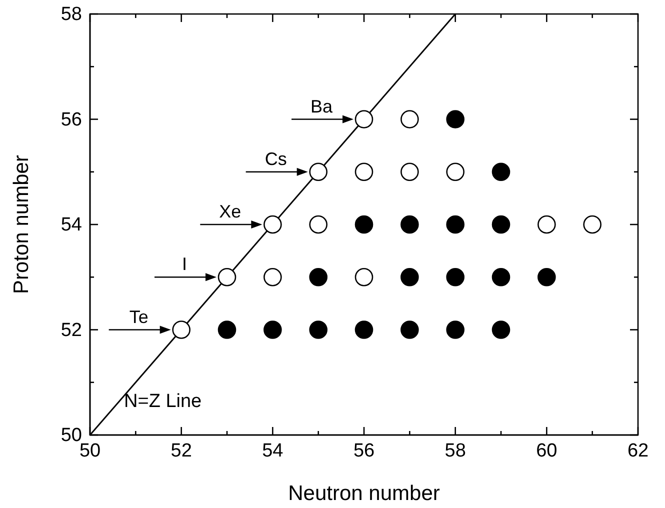  What do you see at coordinates (181, 451) in the screenshot?
I see `x-tick-label: 52` at bounding box center [181, 451].